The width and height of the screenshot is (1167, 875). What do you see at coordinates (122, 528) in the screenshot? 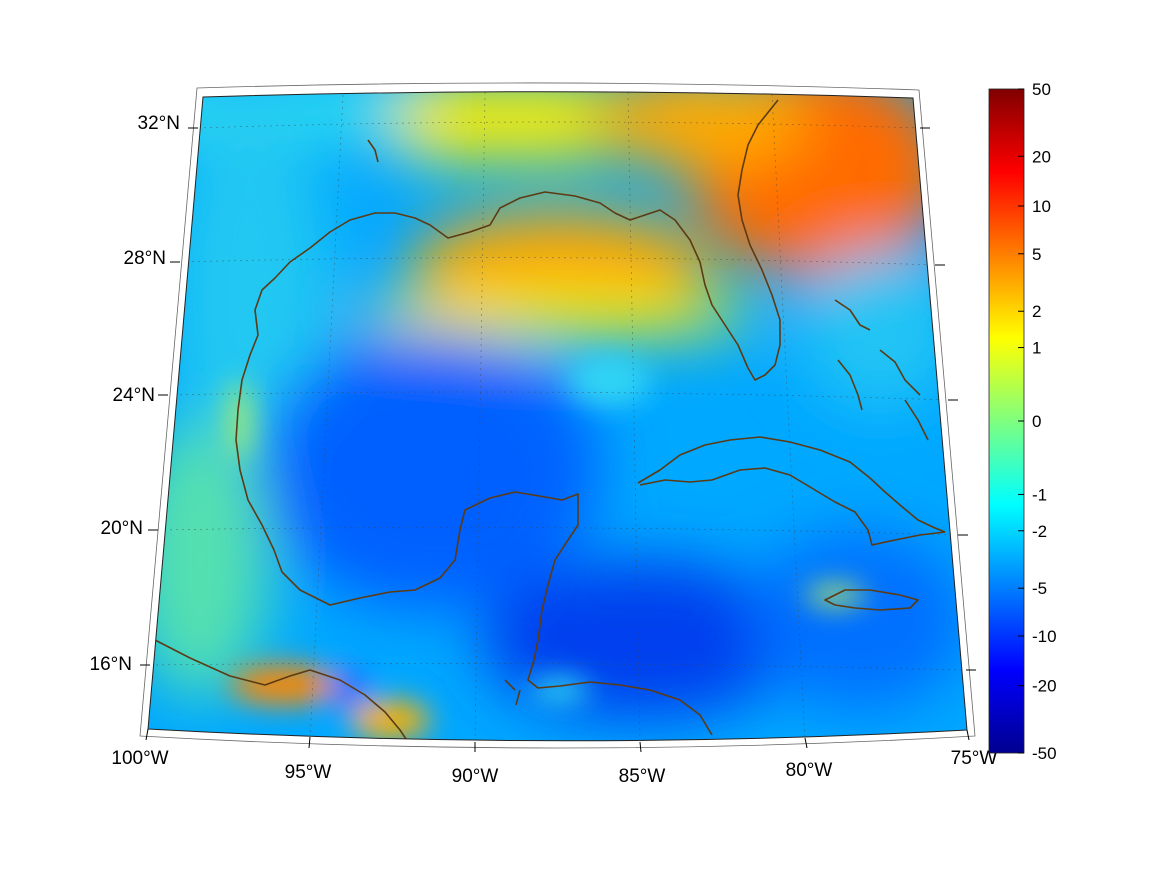
I see `y-tick-label: 20°N` at bounding box center [122, 528].